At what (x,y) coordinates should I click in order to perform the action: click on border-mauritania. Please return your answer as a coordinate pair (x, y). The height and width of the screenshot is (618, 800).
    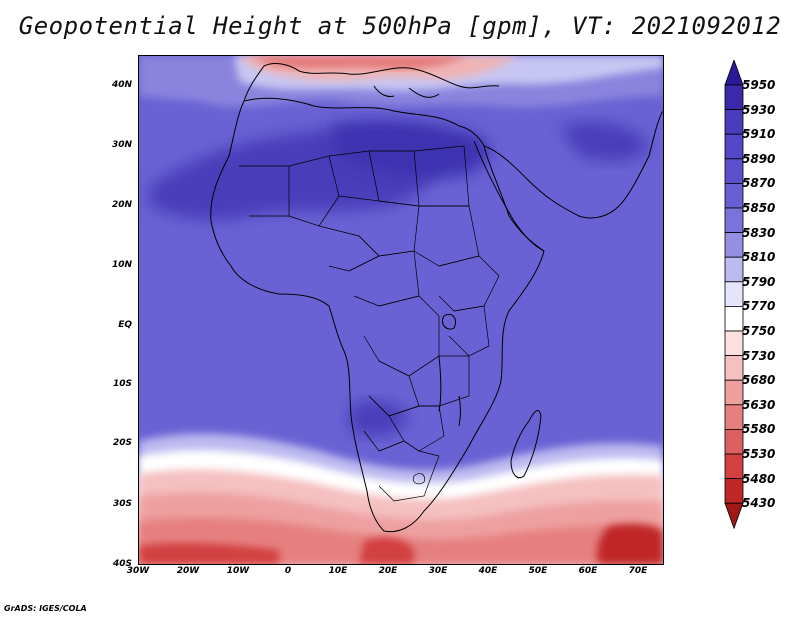
    Looking at the image, I should click on (264, 191).